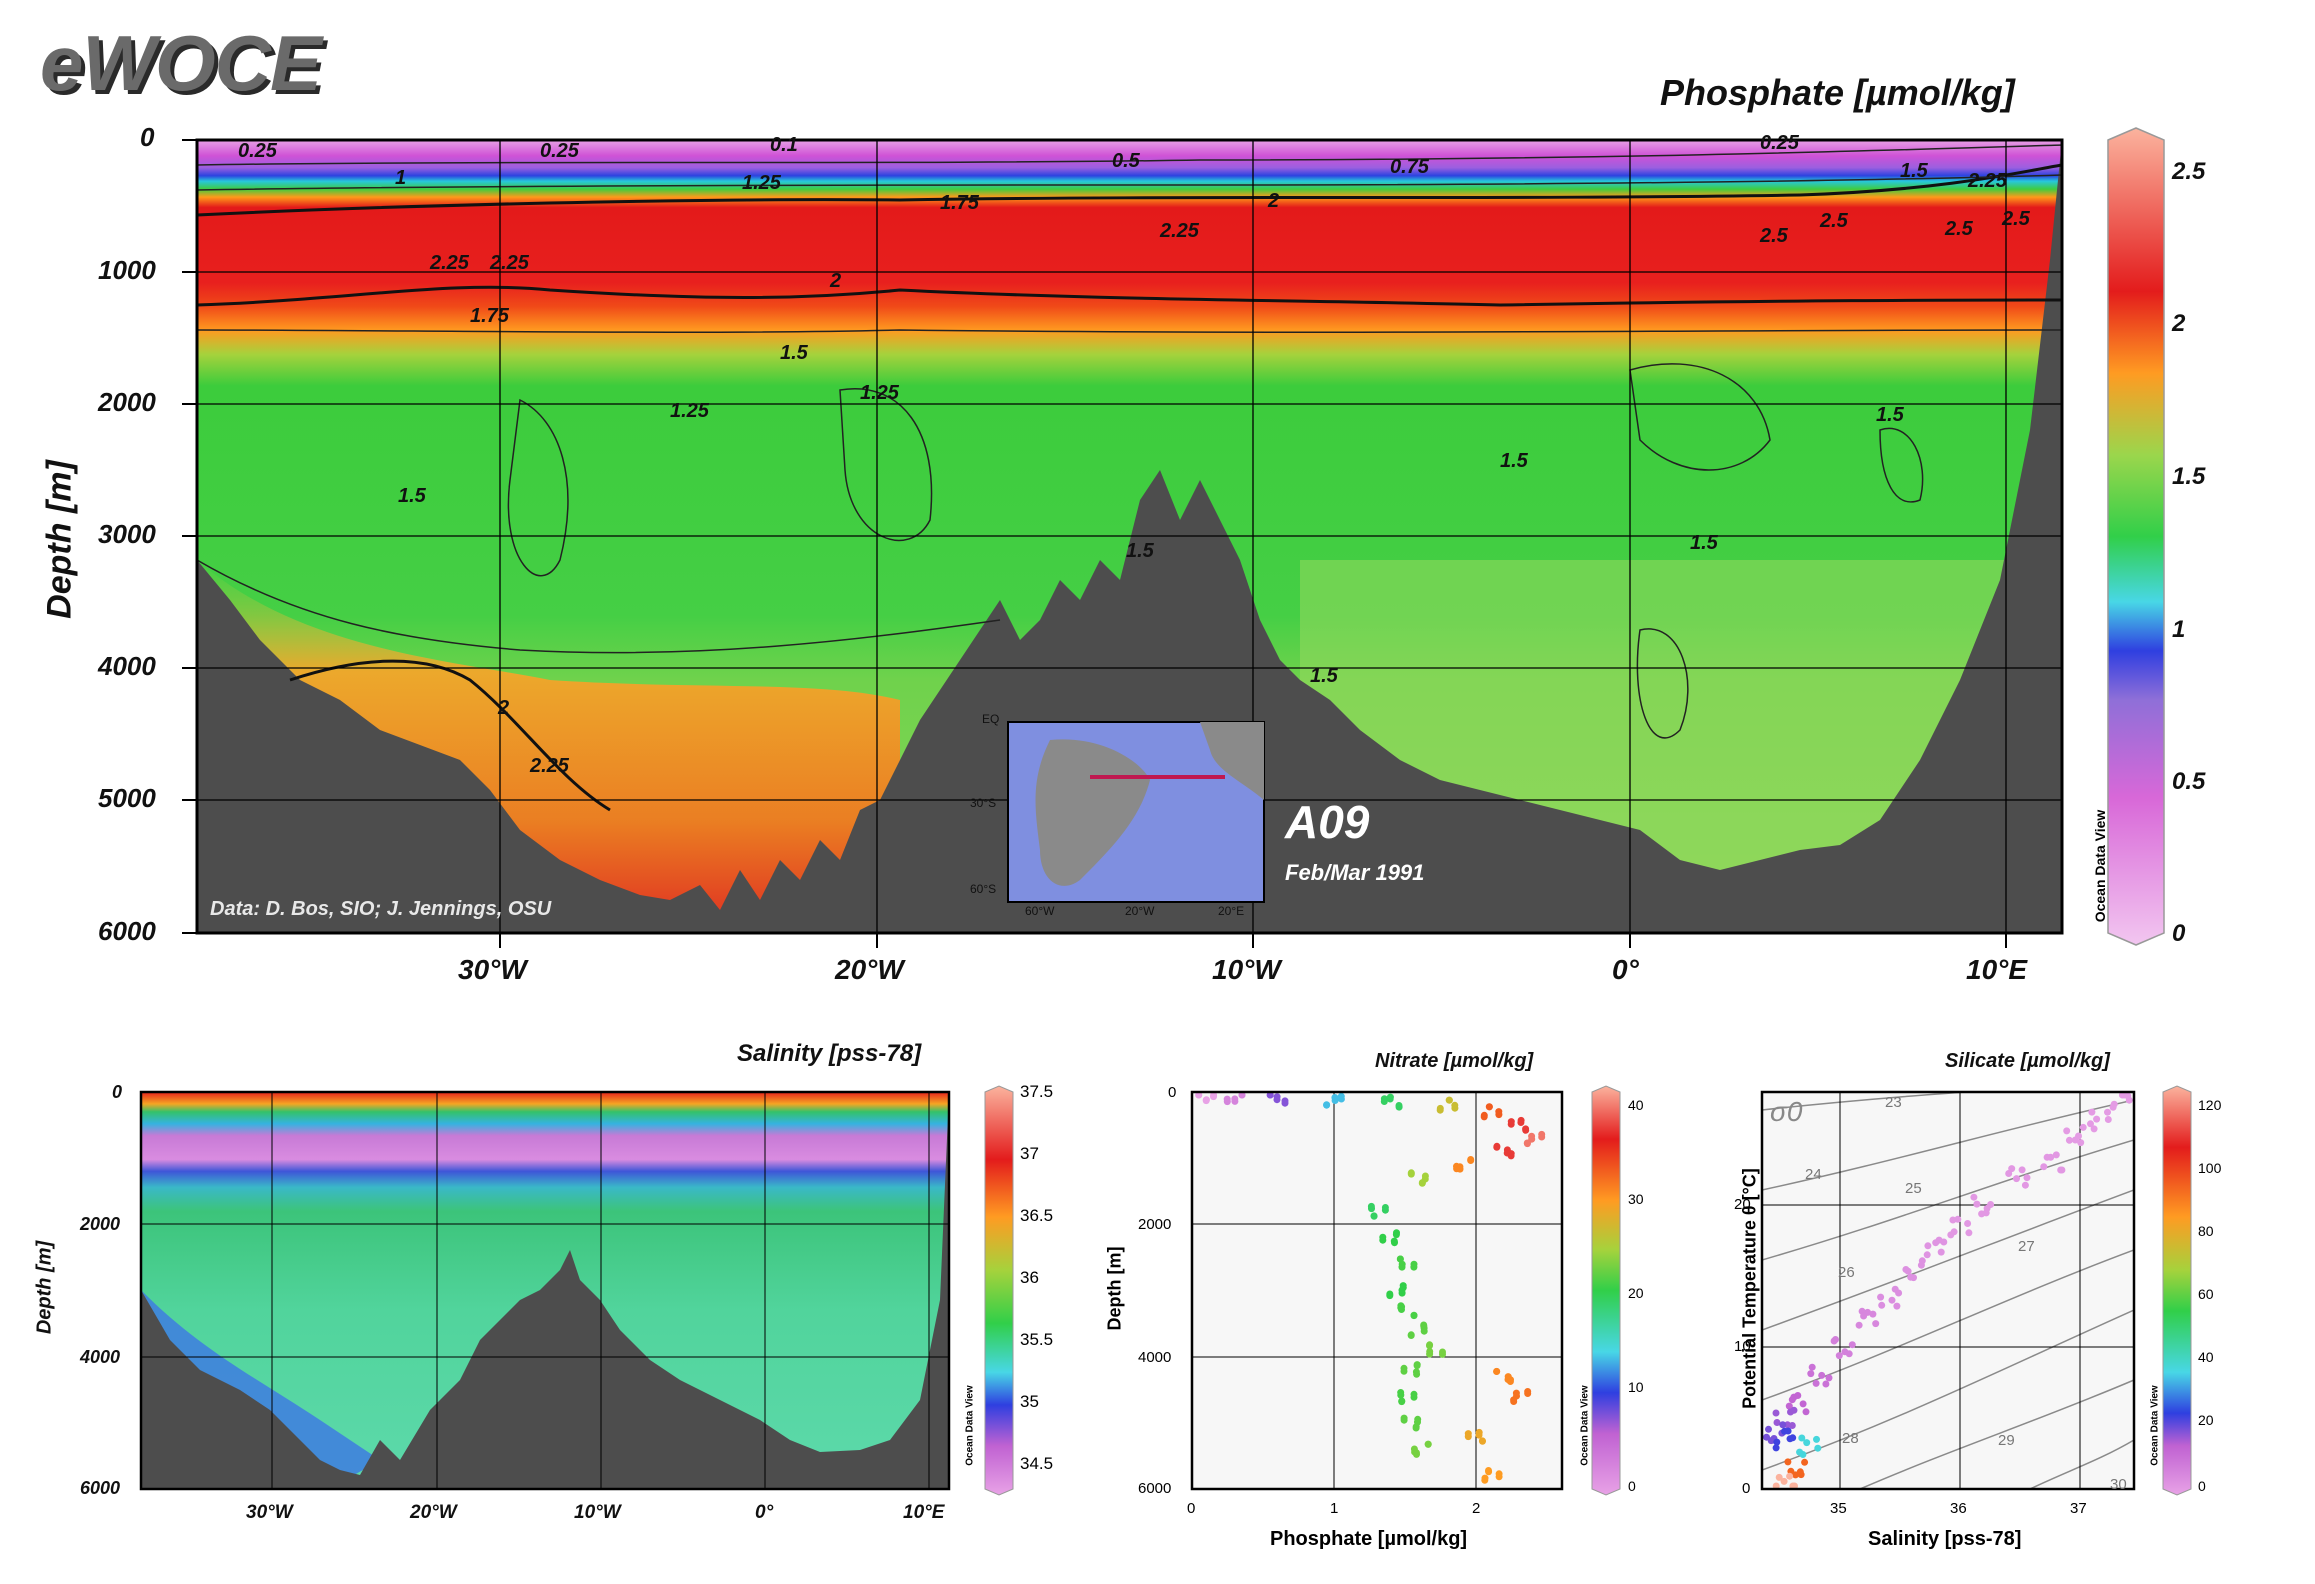 The height and width of the screenshot is (1584, 2315). Describe the element at coordinates (269, 1512) in the screenshot. I see `salinity-xtick: 30°W` at that location.